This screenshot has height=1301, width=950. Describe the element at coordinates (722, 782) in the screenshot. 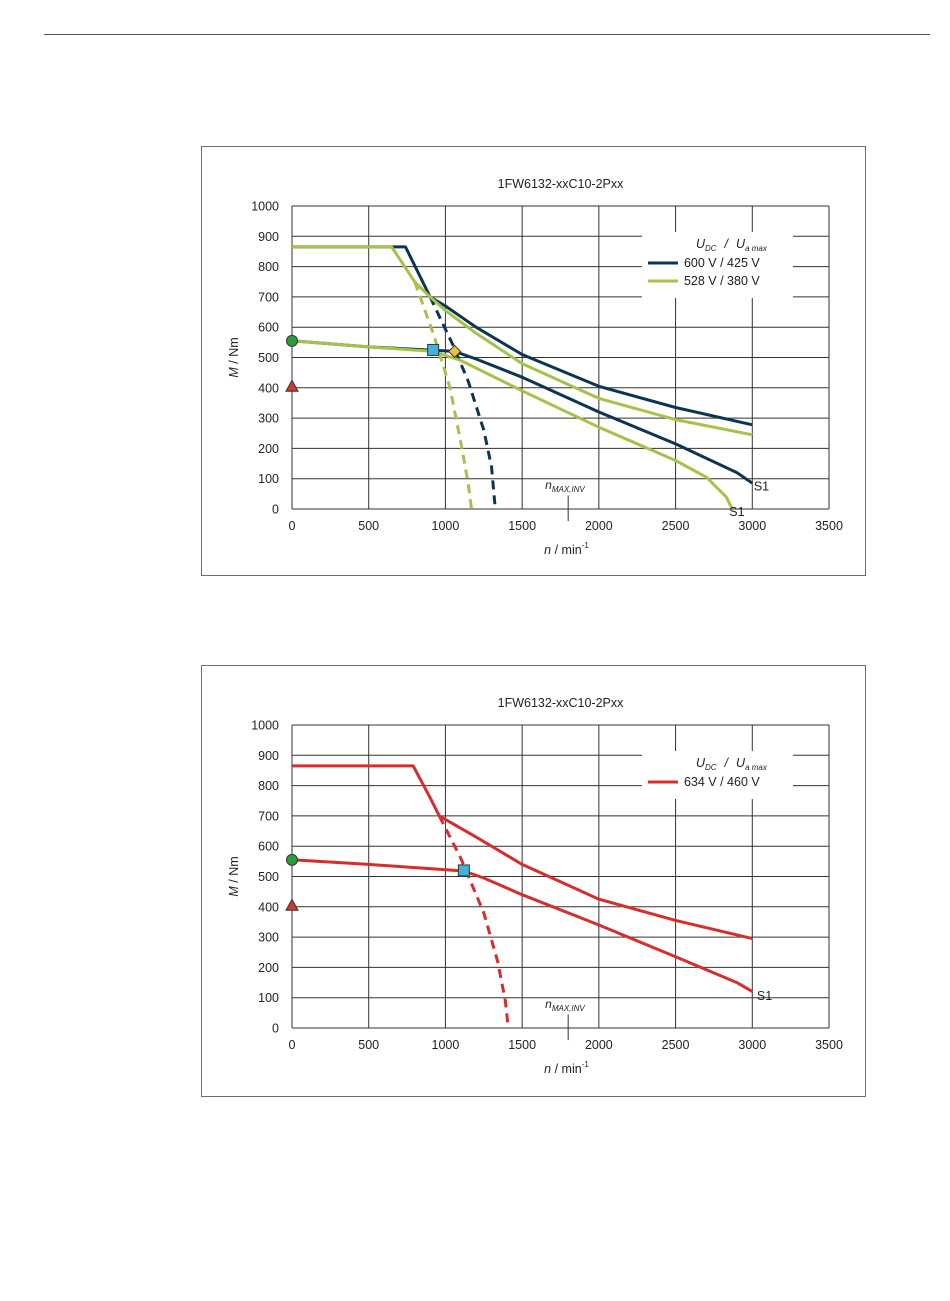

I see `legend-label: 634 V / 460 V` at that location.